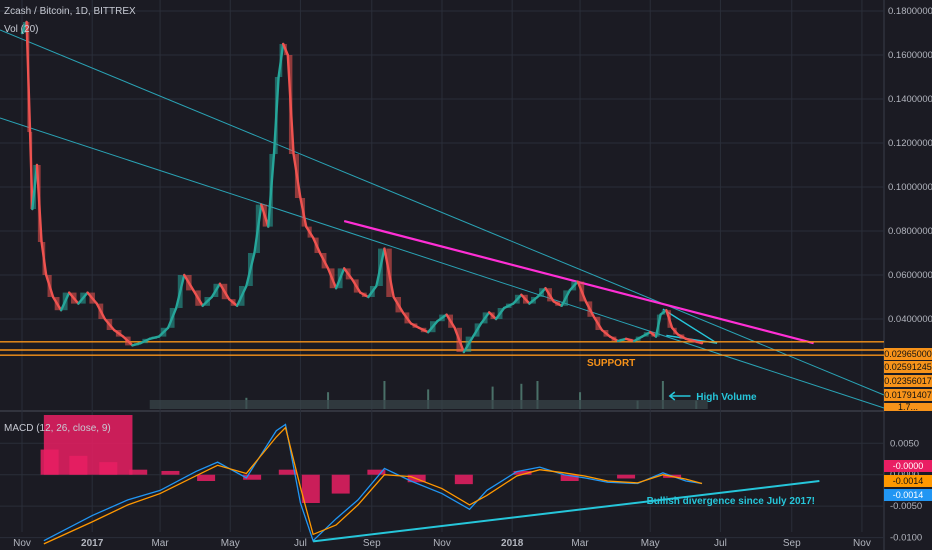 The height and width of the screenshot is (550, 932). What do you see at coordinates (428, 395) in the screenshot?
I see `volume-bars` at bounding box center [428, 395].